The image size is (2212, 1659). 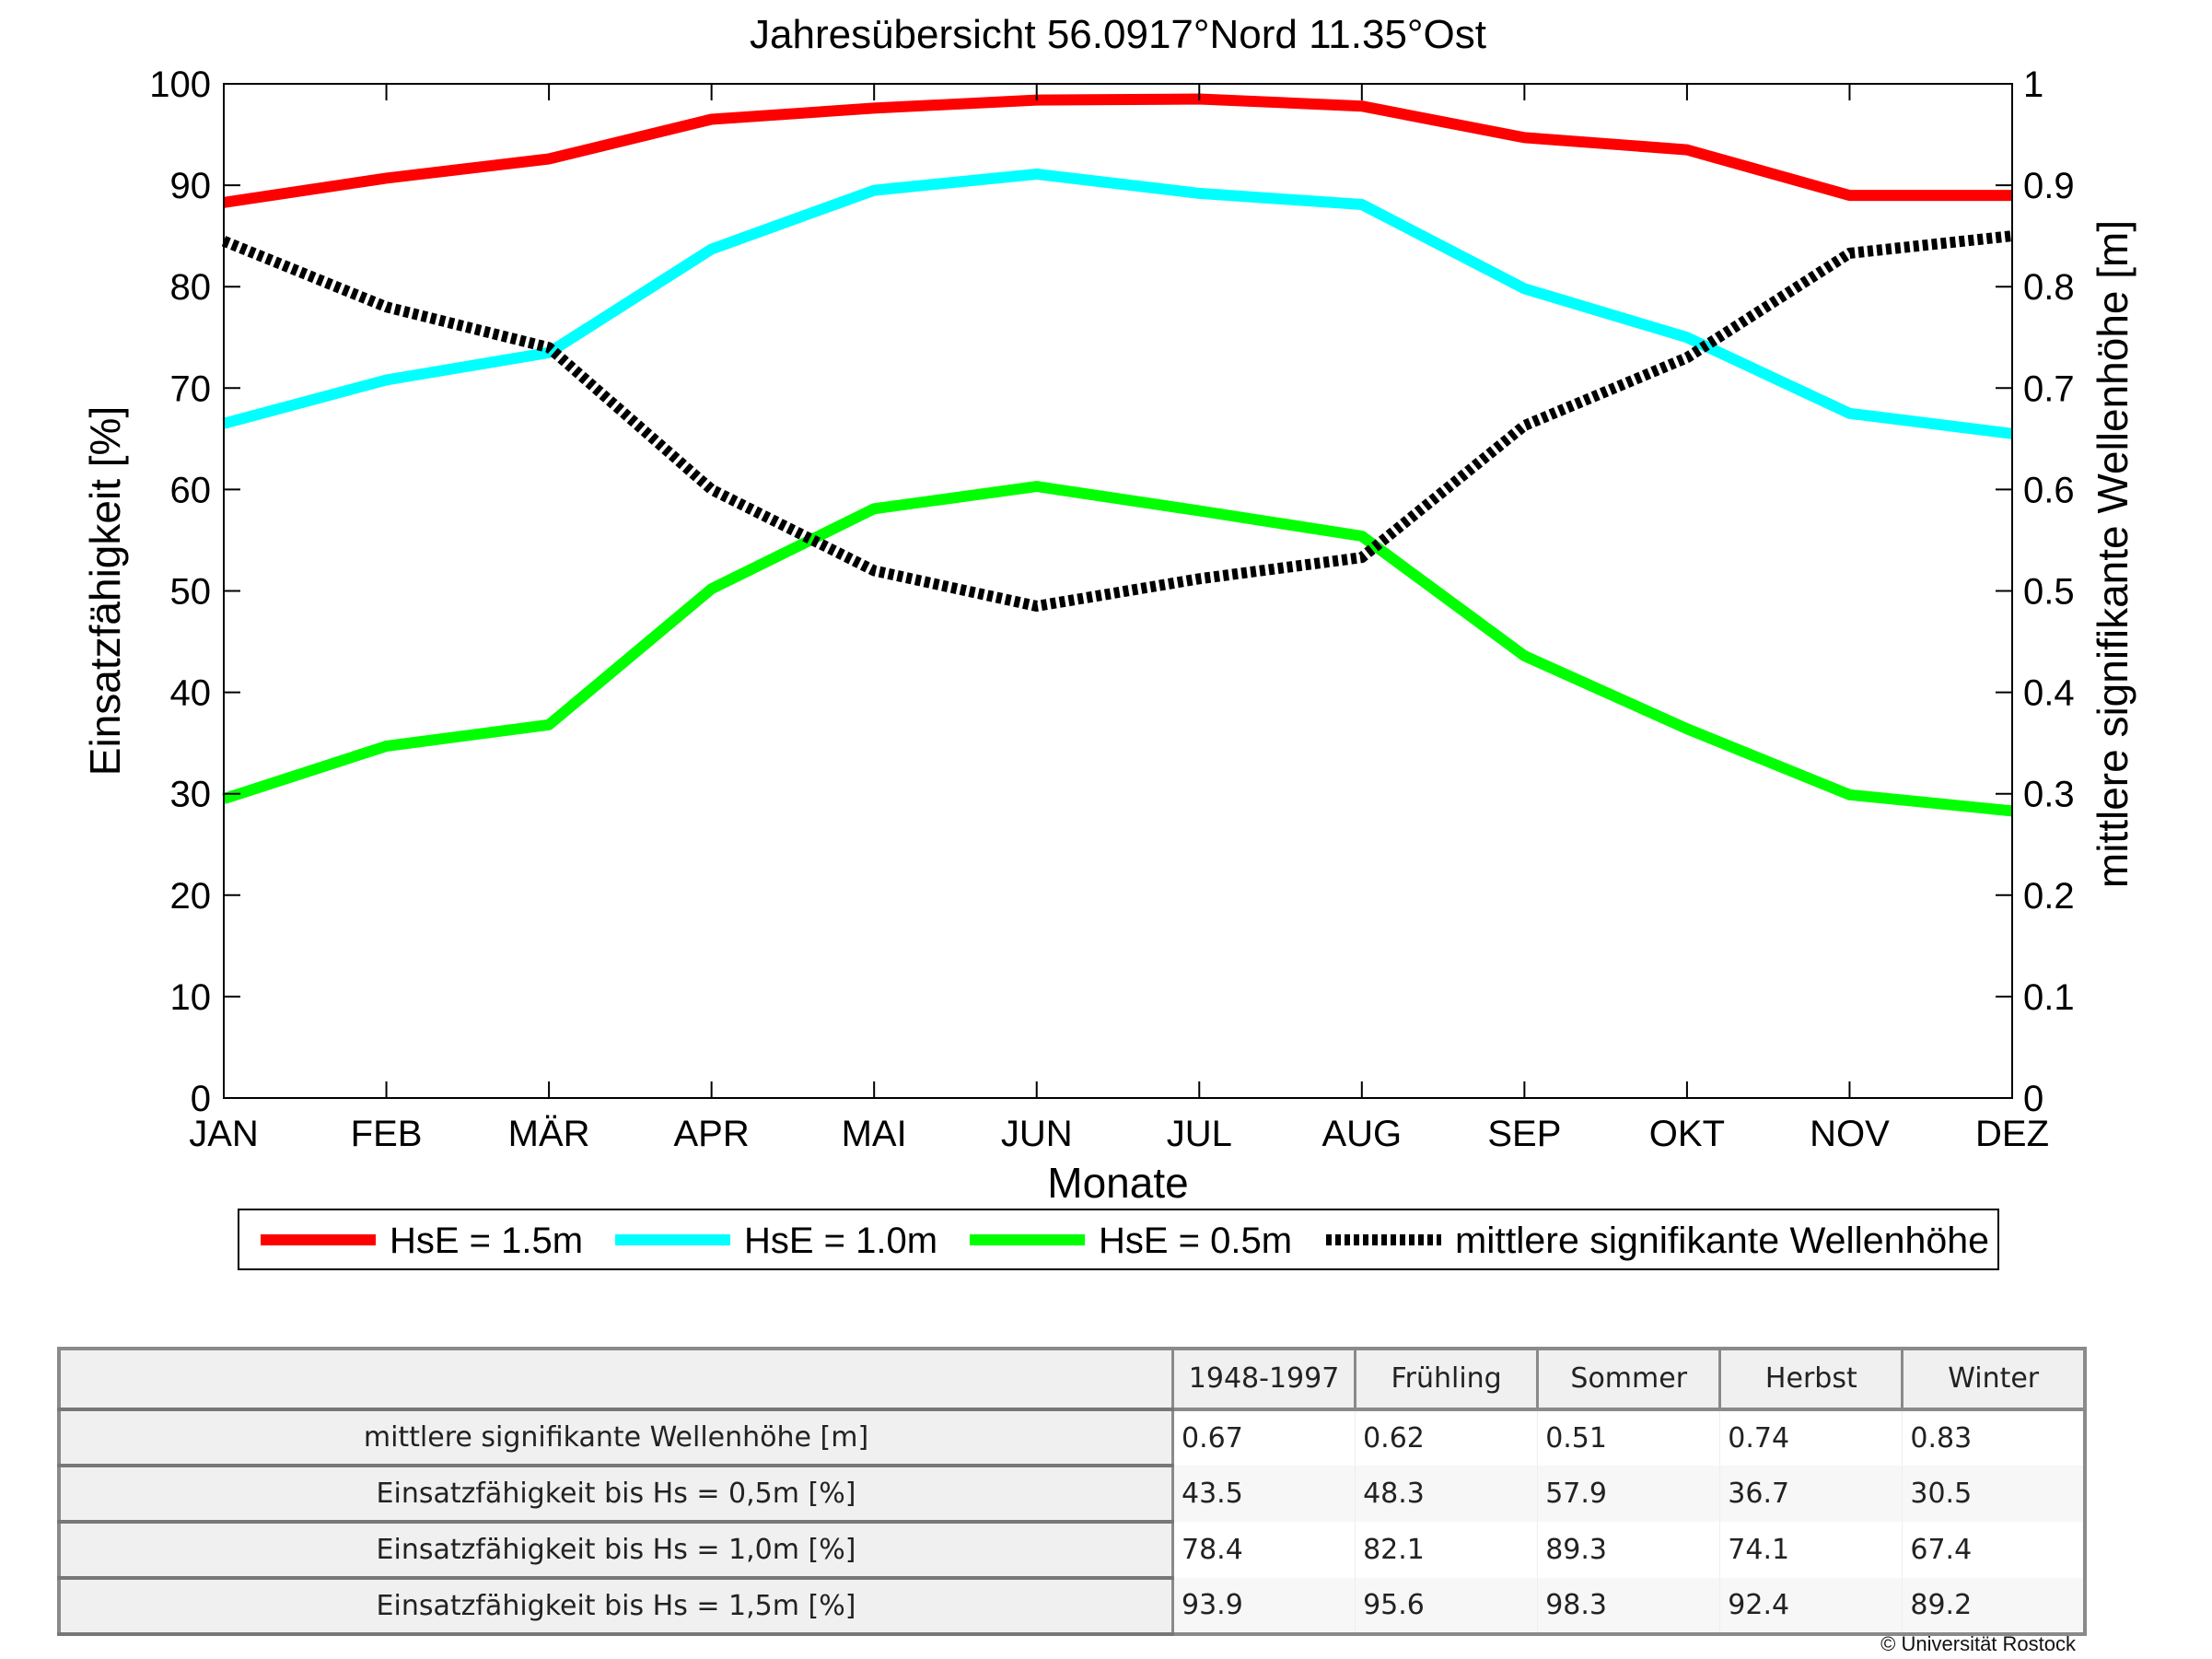 I want to click on legend-label-3: mittlere signifikante Wellenhöhe, so click(x=1722, y=1241).